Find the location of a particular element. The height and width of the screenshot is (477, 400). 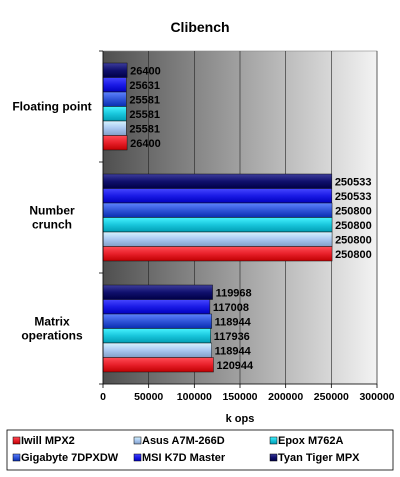

legend-label: MSI K7D Master is located at coordinates (184, 458).